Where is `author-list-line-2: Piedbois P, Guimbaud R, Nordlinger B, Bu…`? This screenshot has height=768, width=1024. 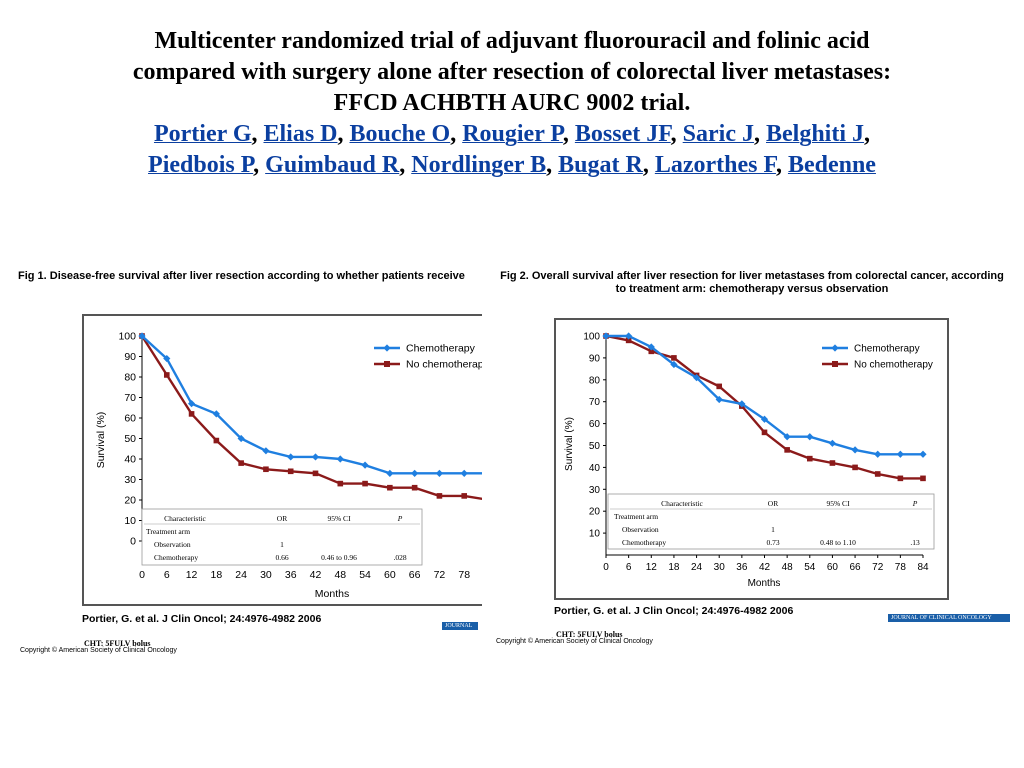 author-list-line-2: Piedbois P, Guimbaud R, Nordlinger B, Bu… is located at coordinates (512, 165).